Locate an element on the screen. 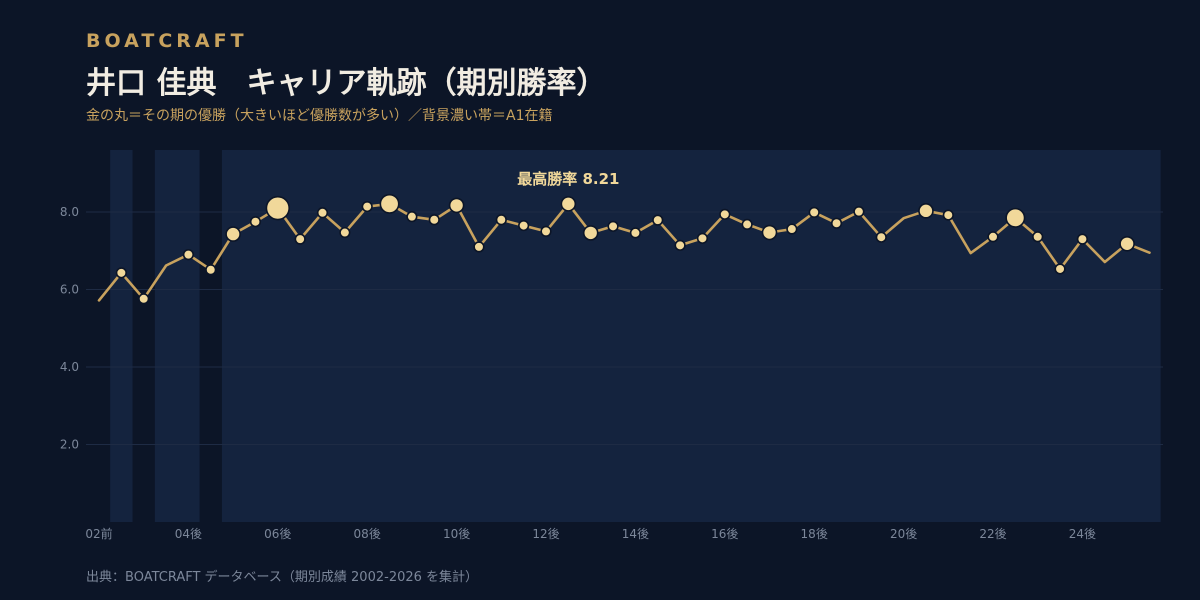 The image size is (1200, 600). y-tick-label: 8.0 is located at coordinates (69, 212).